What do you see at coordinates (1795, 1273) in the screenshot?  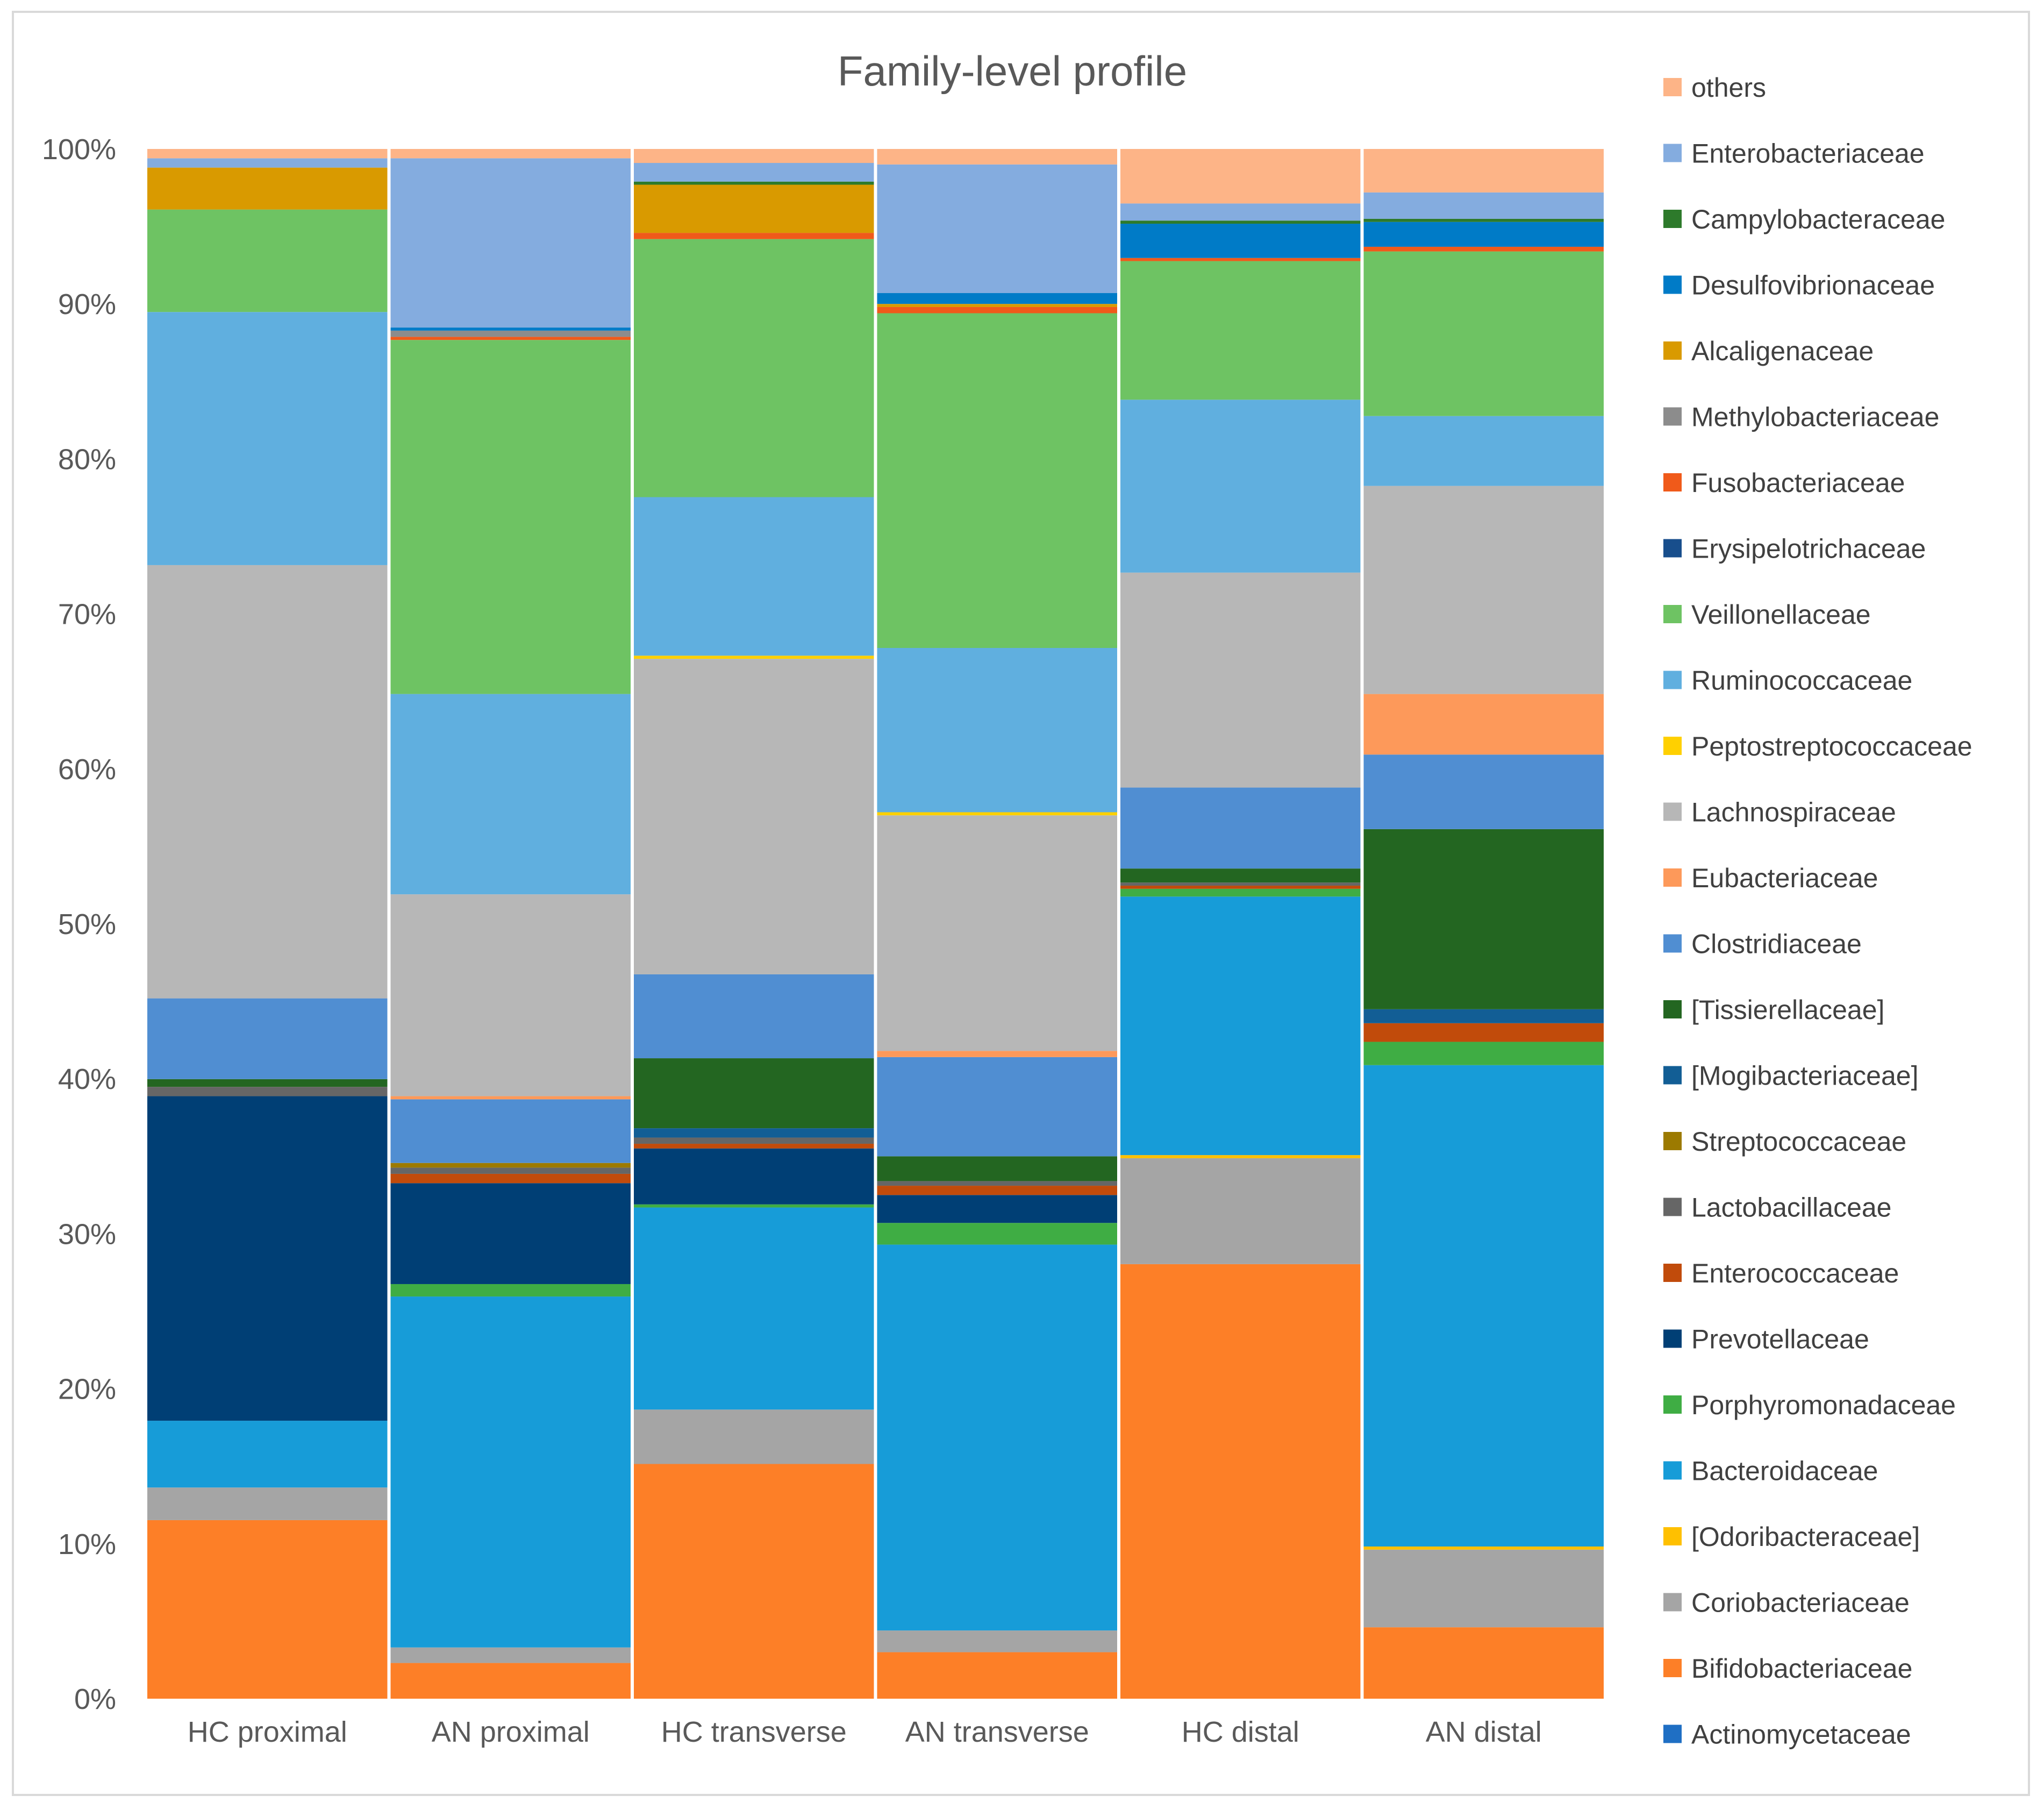 I see `legend-label: Enterococcaceae` at bounding box center [1795, 1273].